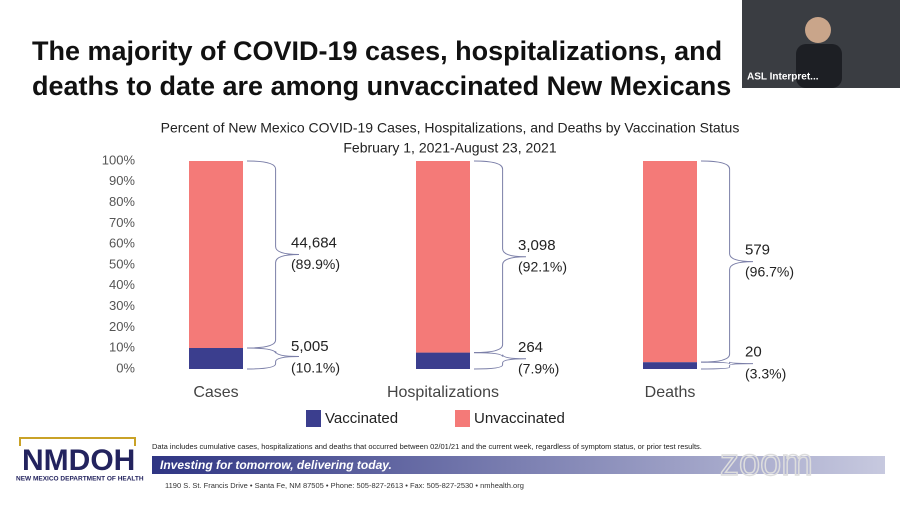  I want to click on value-label: (92.1%), so click(542, 266).